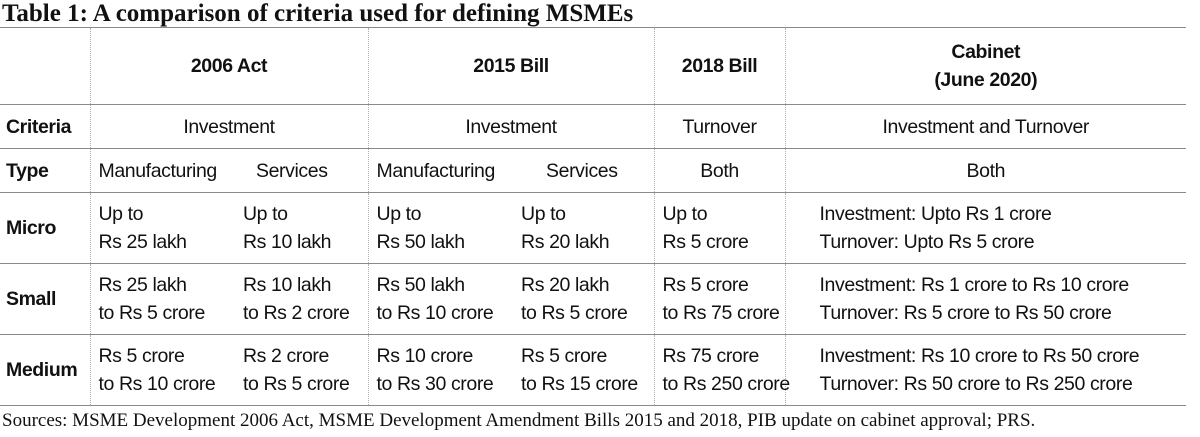 This screenshot has width=1200, height=437. Describe the element at coordinates (726, 384) in the screenshot. I see `cell-line: to Rs 250 crore` at that location.